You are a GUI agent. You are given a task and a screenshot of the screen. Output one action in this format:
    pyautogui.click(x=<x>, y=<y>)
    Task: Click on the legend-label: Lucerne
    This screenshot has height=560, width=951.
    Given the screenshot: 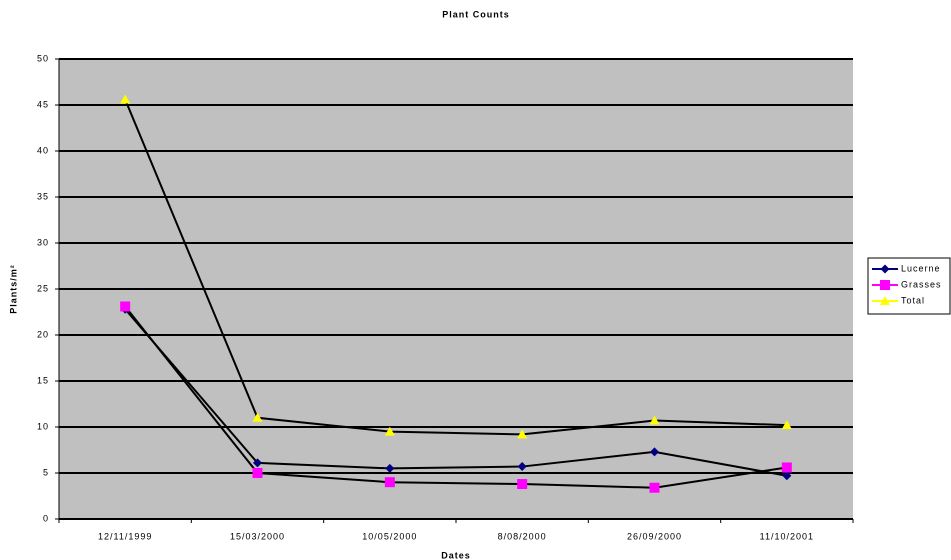 What is the action you would take?
    pyautogui.click(x=921, y=268)
    